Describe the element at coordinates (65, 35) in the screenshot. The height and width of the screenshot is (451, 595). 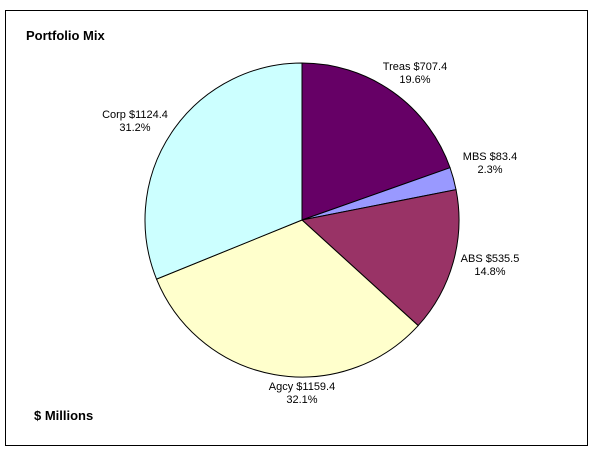
I see `chart-title: Portfolio Mix` at that location.